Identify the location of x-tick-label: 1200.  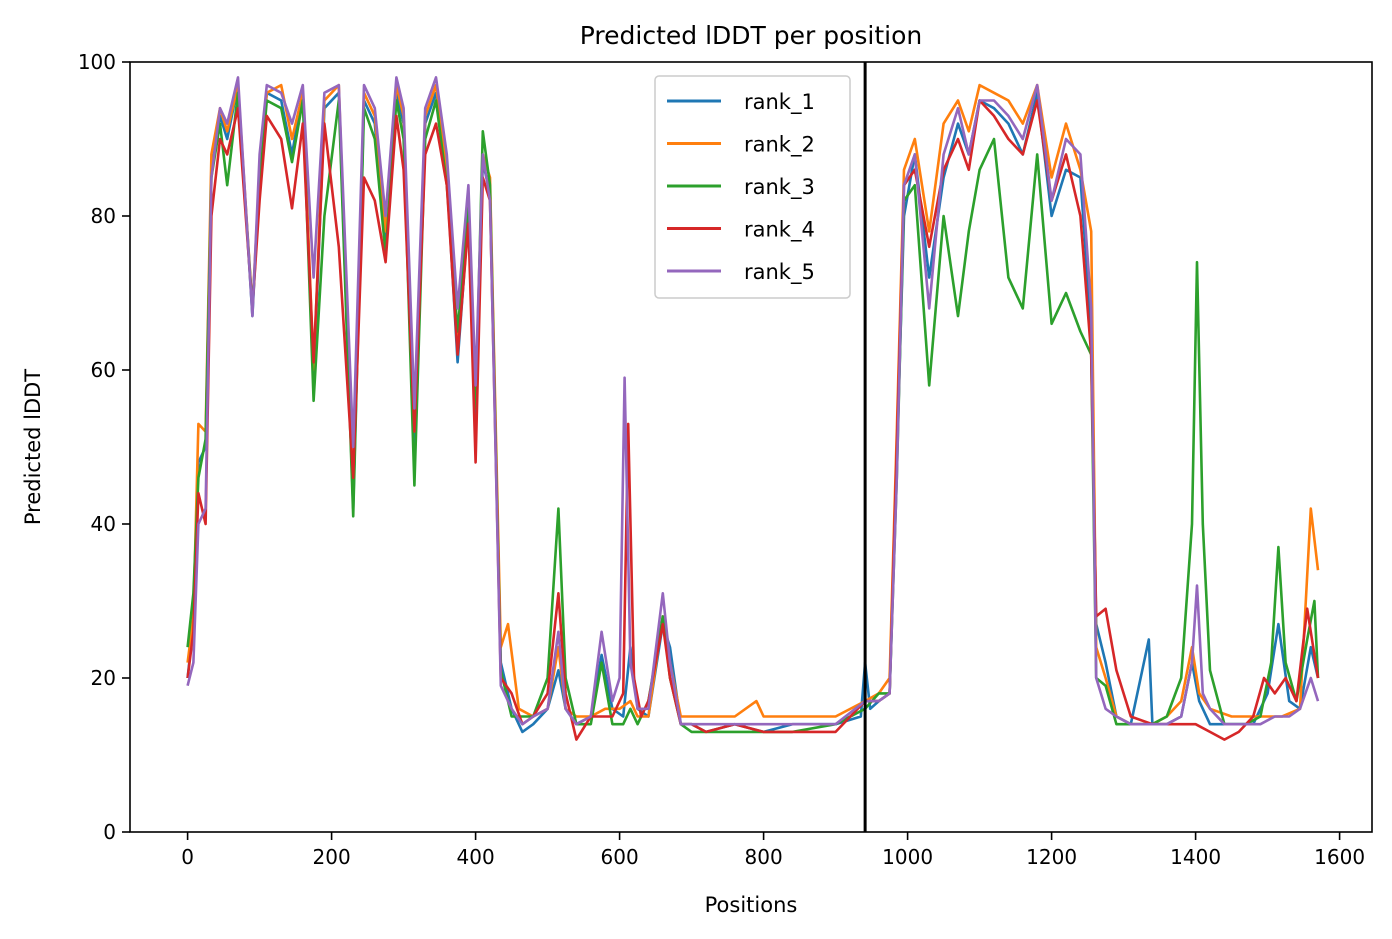
(1051, 857).